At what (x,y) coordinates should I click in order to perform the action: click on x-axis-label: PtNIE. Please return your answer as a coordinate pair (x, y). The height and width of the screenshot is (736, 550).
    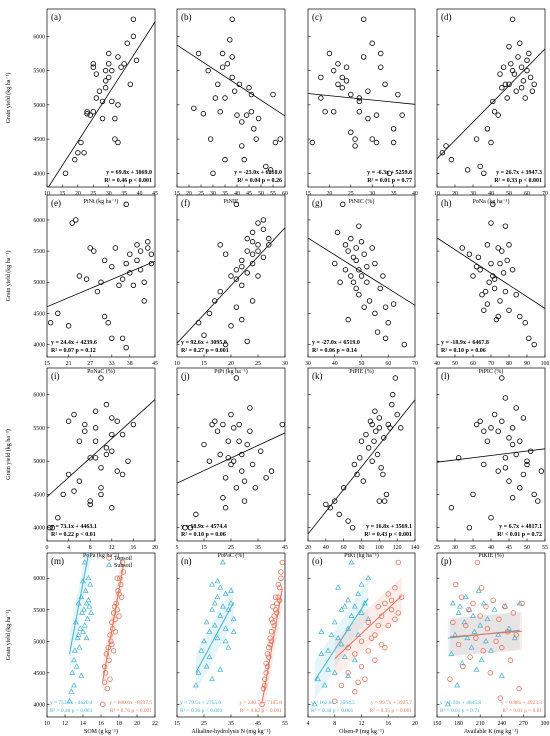
    Looking at the image, I should click on (231, 202).